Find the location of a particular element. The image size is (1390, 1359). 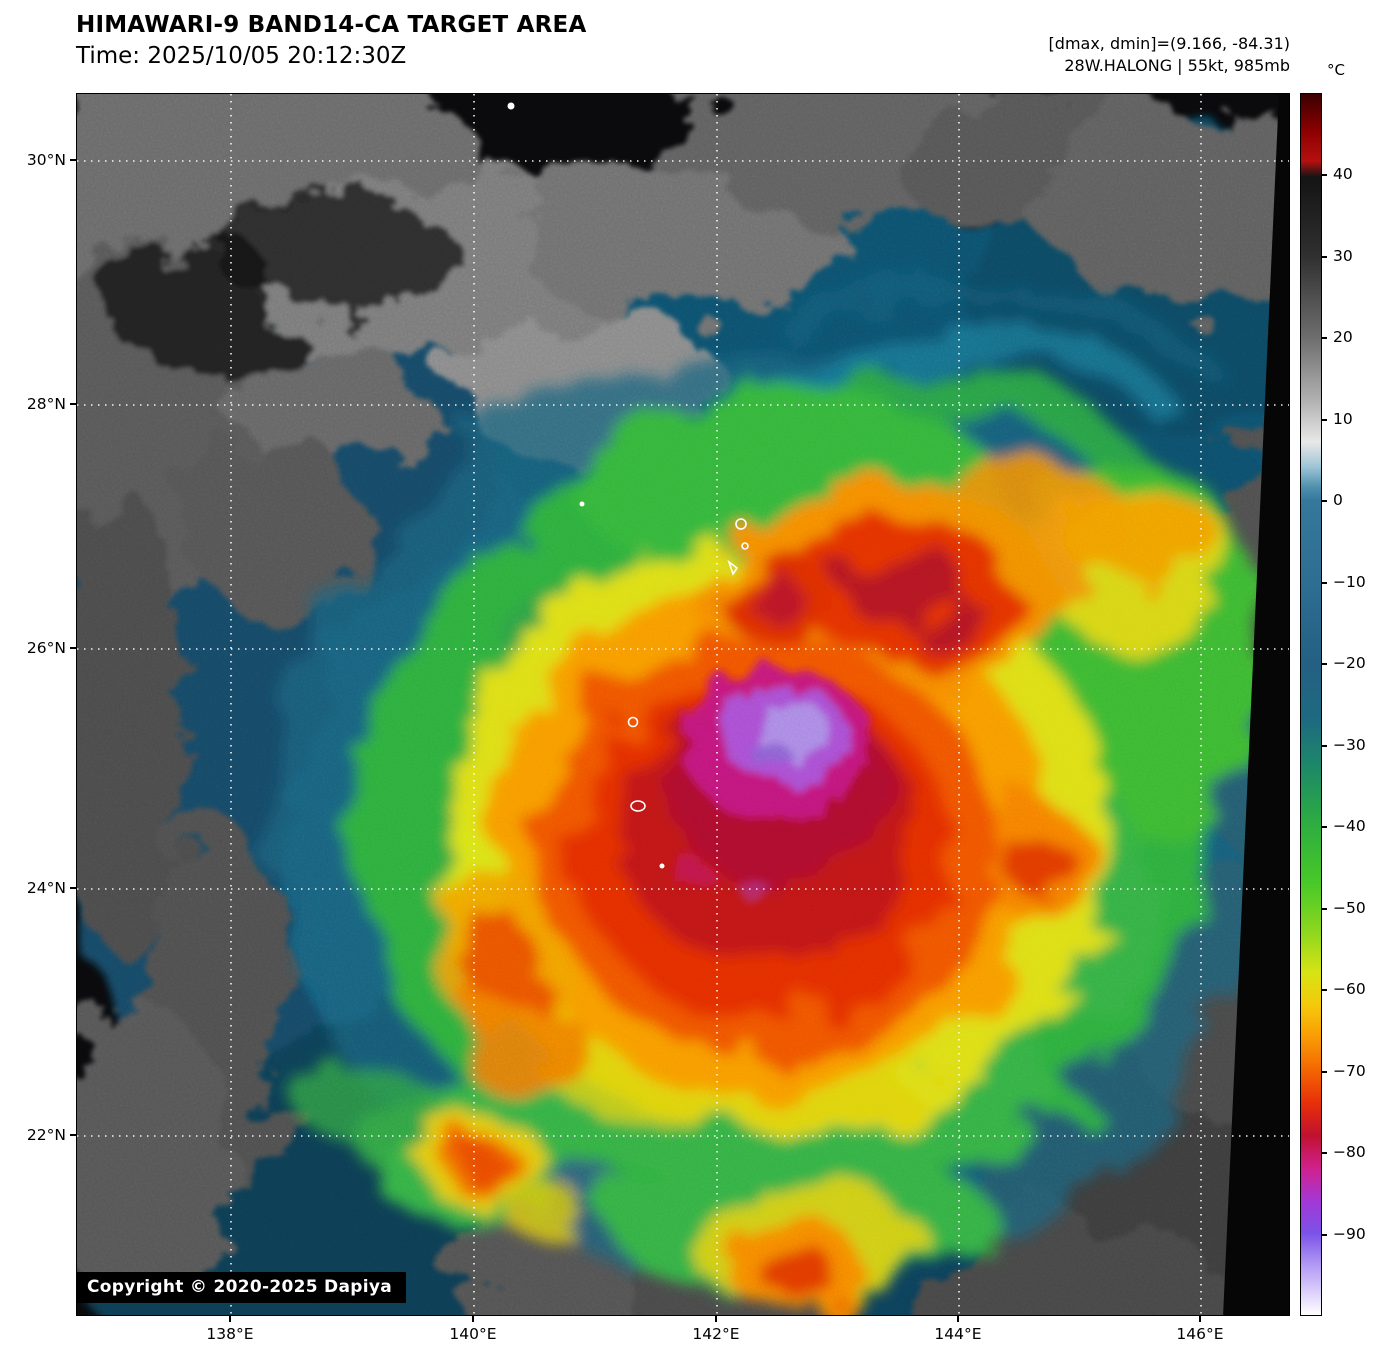

lat-label-28n: 28°N is located at coordinates (46, 404).